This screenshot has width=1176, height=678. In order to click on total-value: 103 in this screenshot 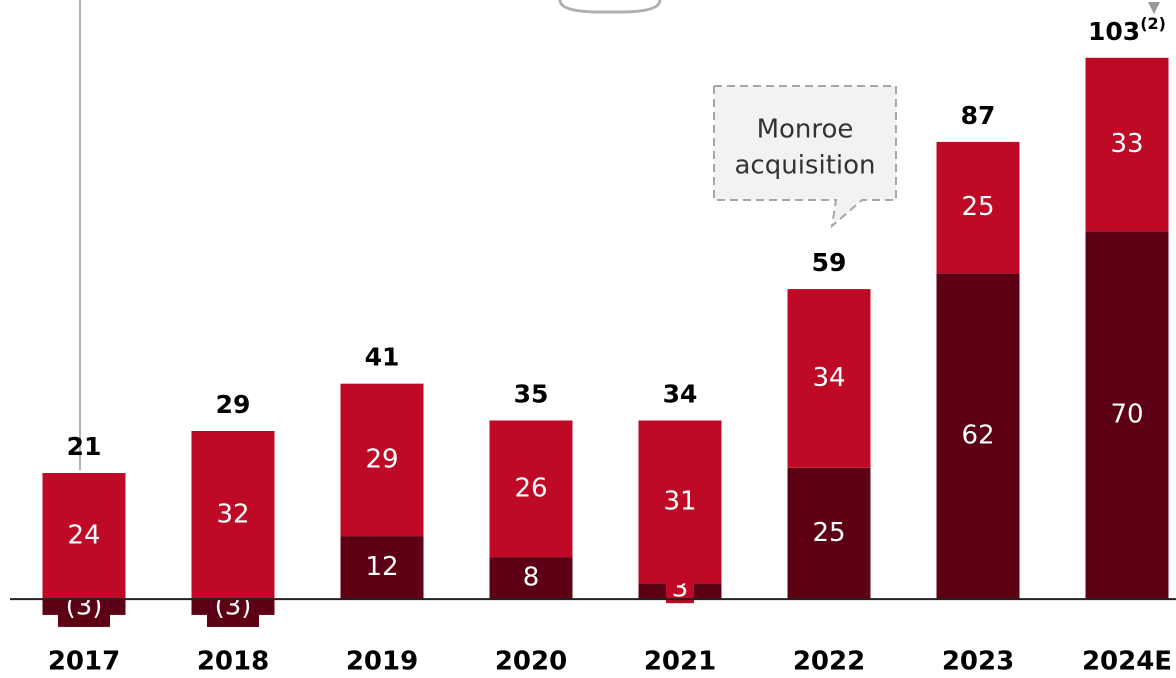, I will do `click(1114, 31)`.